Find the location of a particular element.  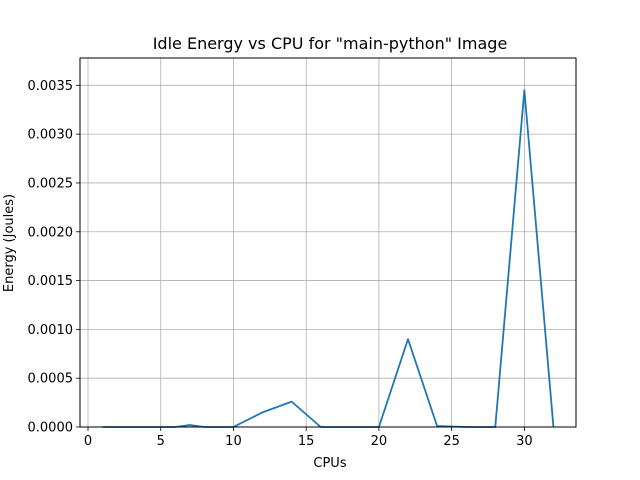

x-tick-label: 30 is located at coordinates (524, 441).